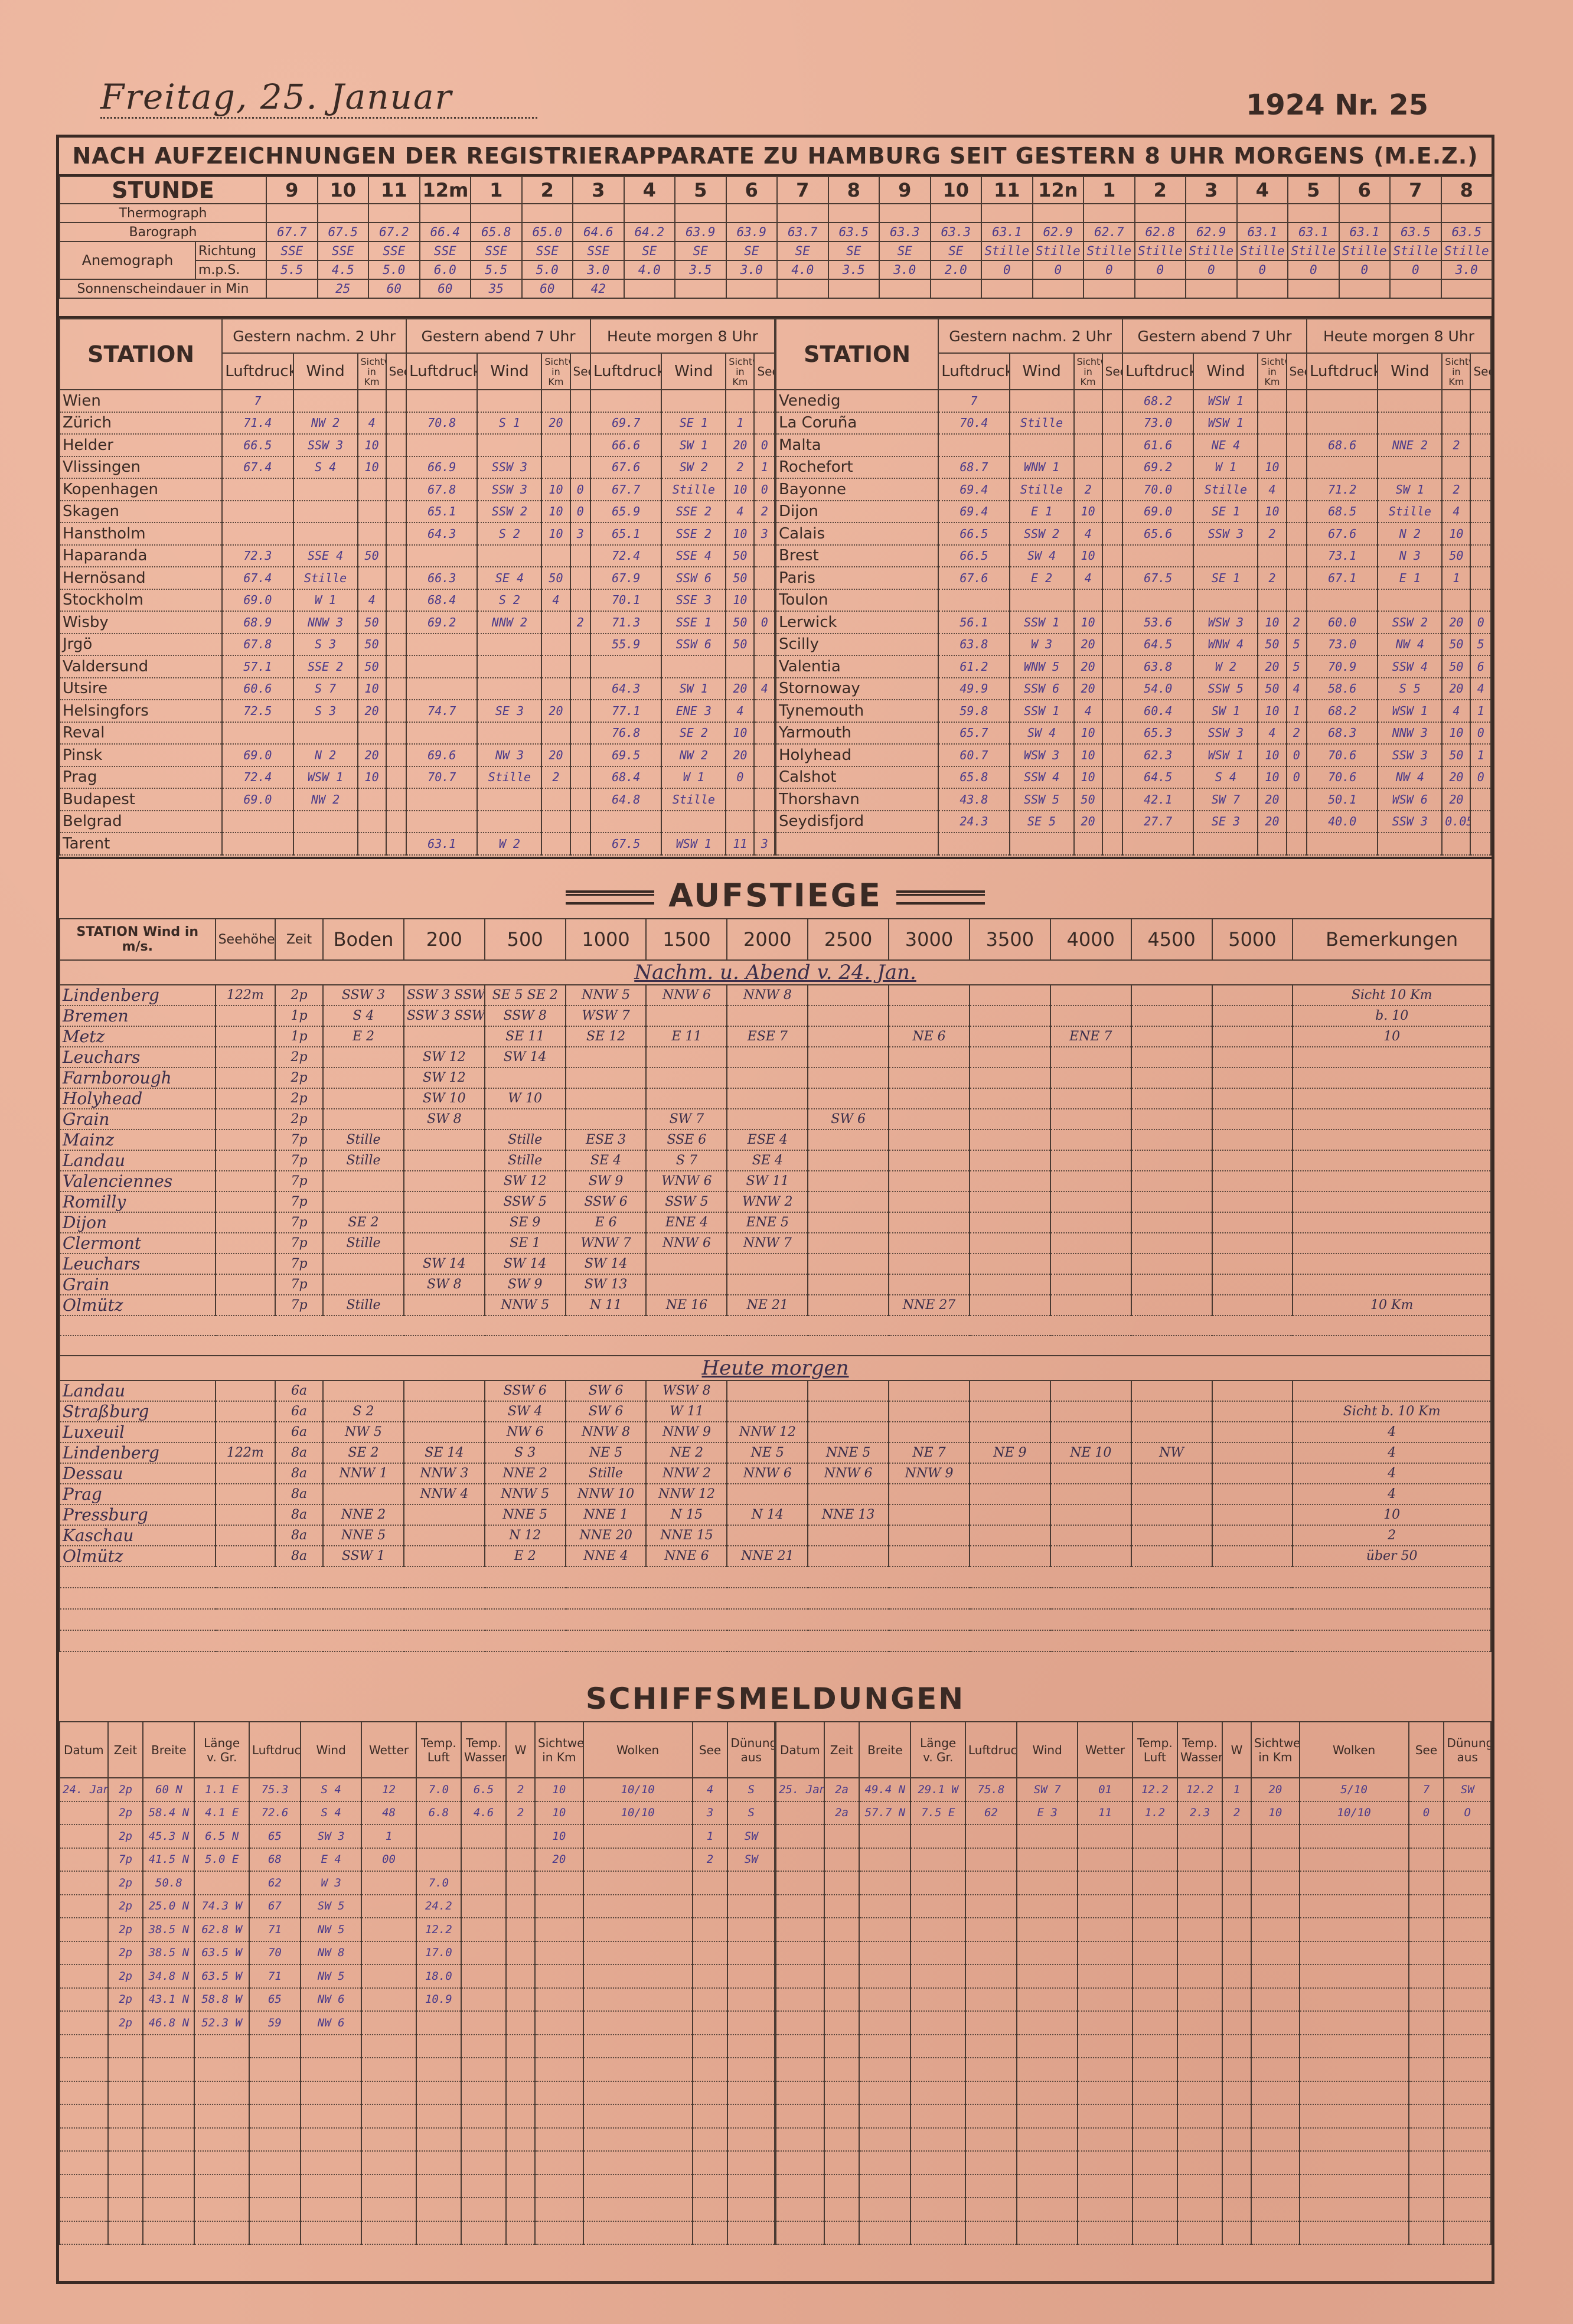  Describe the element at coordinates (325, 423) in the screenshot. I see `station-value: NW 2` at that location.